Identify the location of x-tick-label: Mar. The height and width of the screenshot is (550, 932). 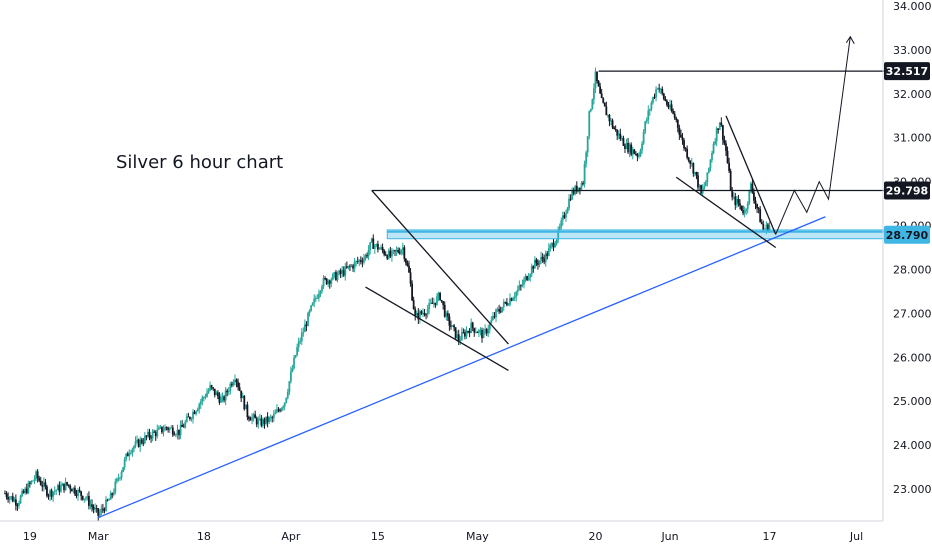
(98, 536).